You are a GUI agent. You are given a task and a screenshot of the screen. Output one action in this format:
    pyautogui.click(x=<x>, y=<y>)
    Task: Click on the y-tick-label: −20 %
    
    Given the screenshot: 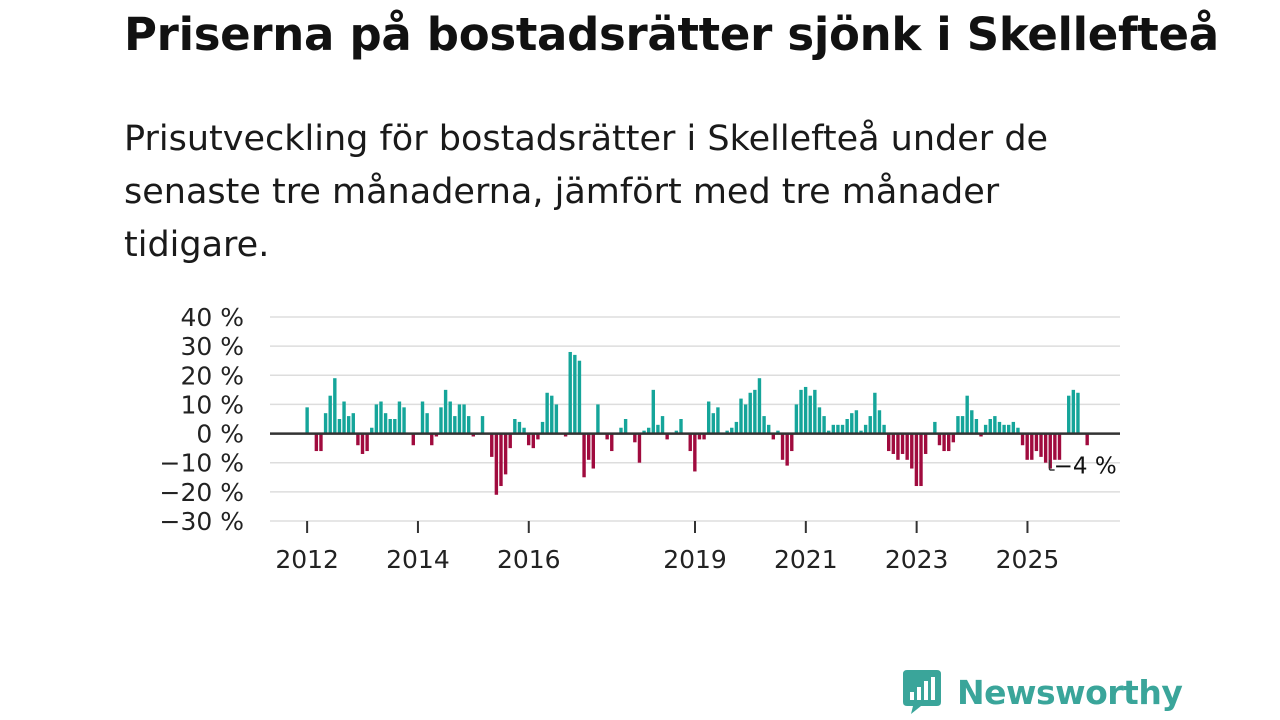 What is the action you would take?
    pyautogui.click(x=202, y=492)
    